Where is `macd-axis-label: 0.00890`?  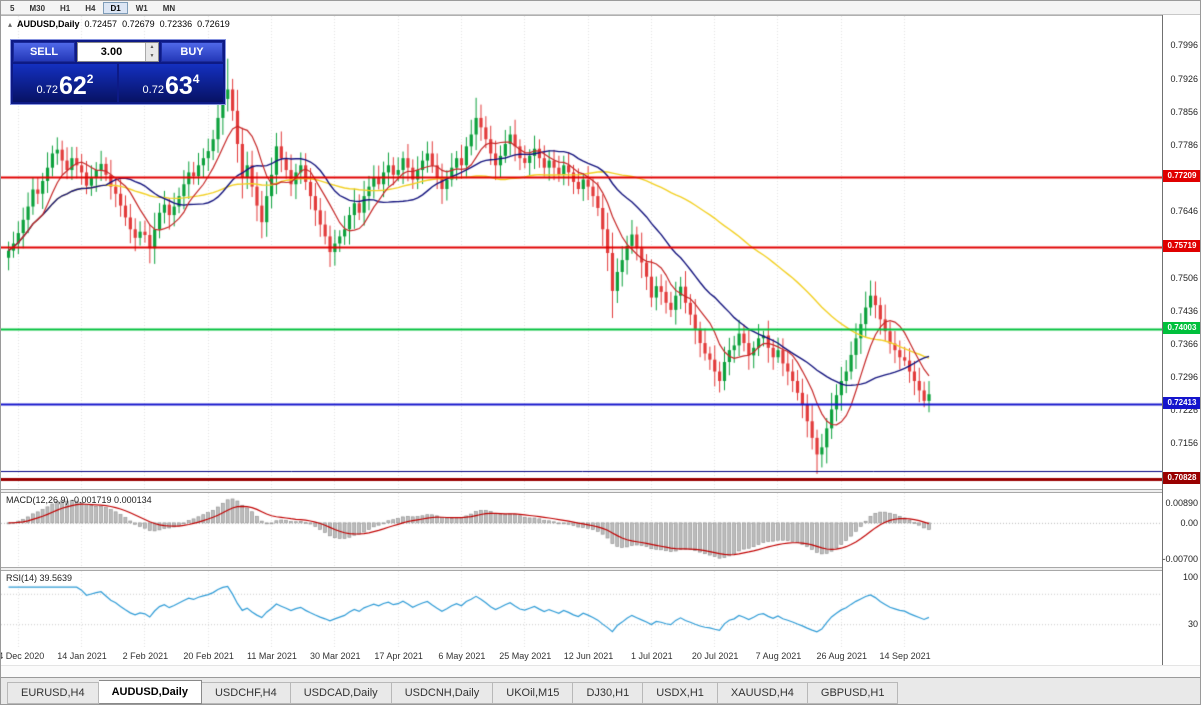
macd-axis-label: 0.00890 is located at coordinates (1181, 503).